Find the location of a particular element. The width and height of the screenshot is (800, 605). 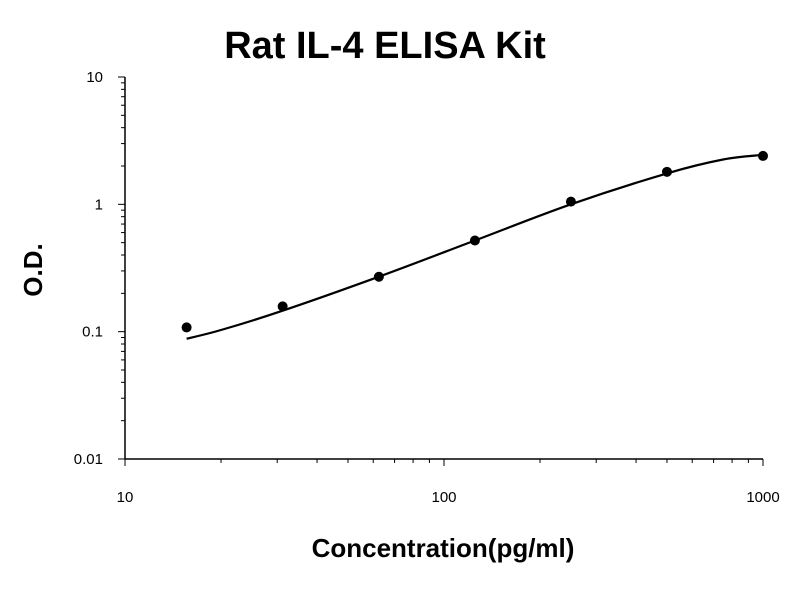

x-tick-label: 100 is located at coordinates (443, 497).